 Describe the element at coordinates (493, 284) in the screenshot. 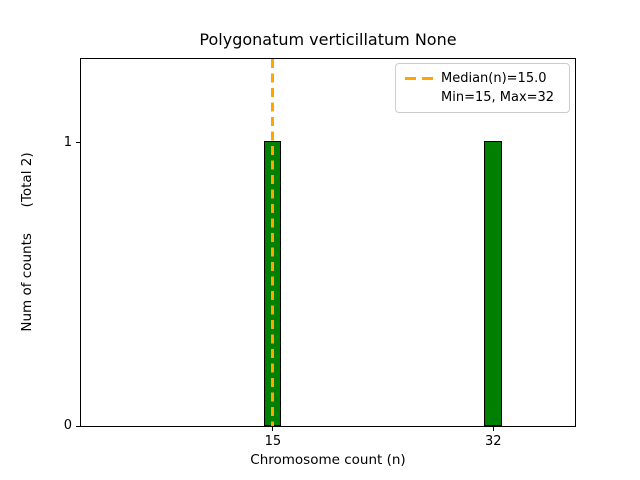

I see `bar` at that location.